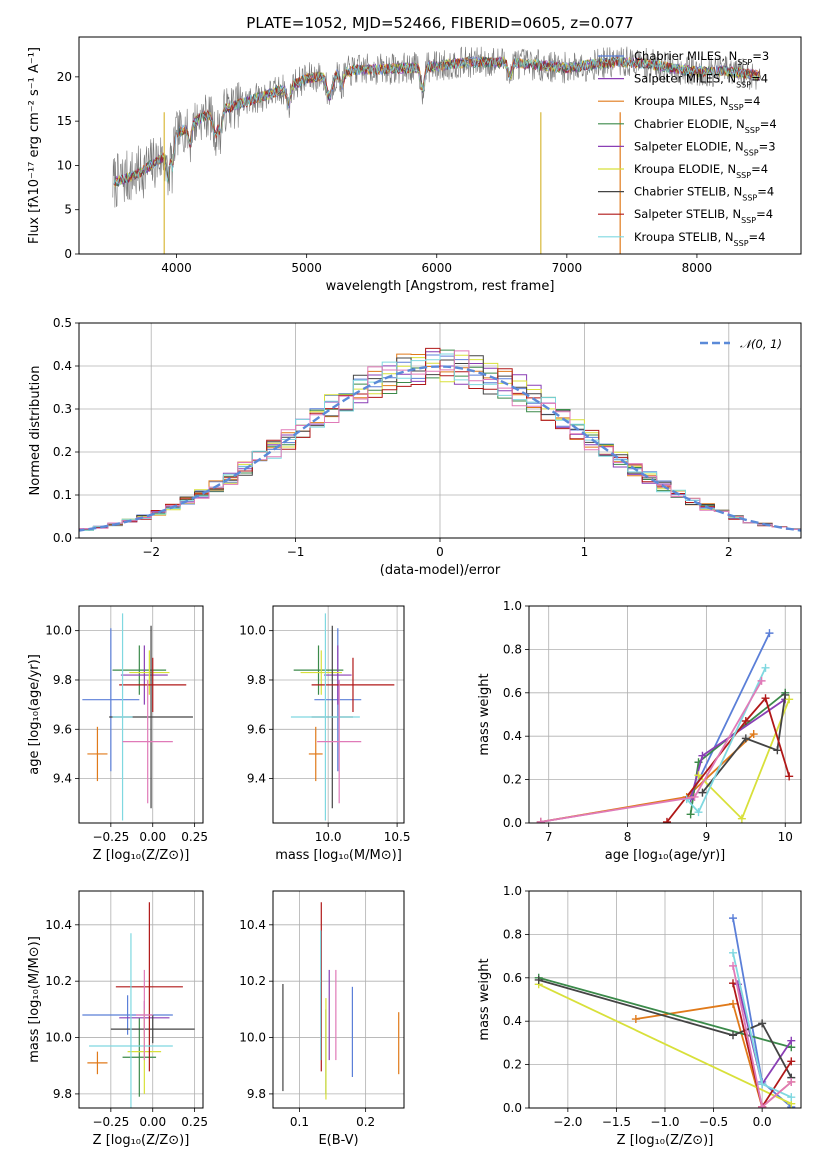 This screenshot has width=819, height=1170. I want to click on y-tick-label: 9.6, so click(62, 729).